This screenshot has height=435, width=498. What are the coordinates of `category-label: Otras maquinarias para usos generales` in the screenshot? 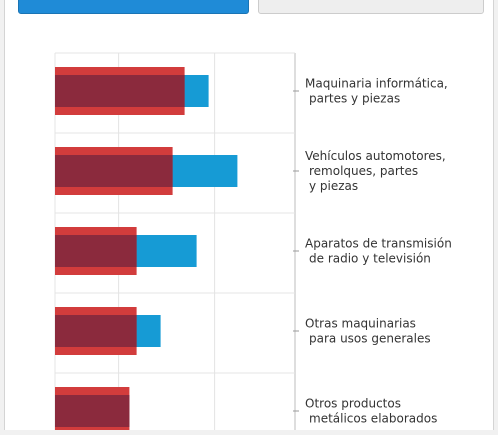 It's located at (368, 331).